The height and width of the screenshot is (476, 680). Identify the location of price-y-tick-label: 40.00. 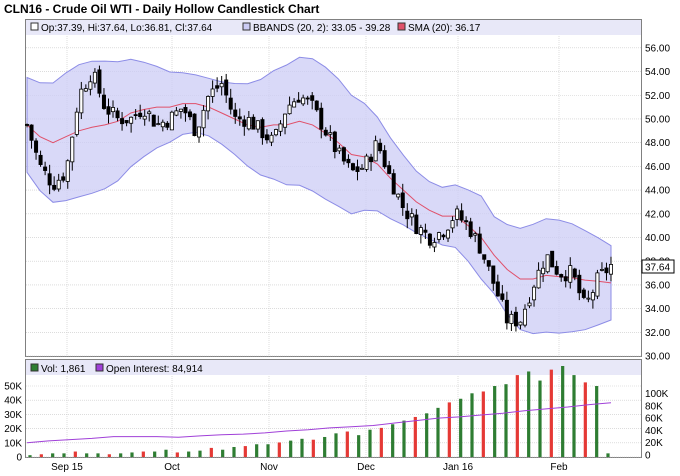
(657, 238).